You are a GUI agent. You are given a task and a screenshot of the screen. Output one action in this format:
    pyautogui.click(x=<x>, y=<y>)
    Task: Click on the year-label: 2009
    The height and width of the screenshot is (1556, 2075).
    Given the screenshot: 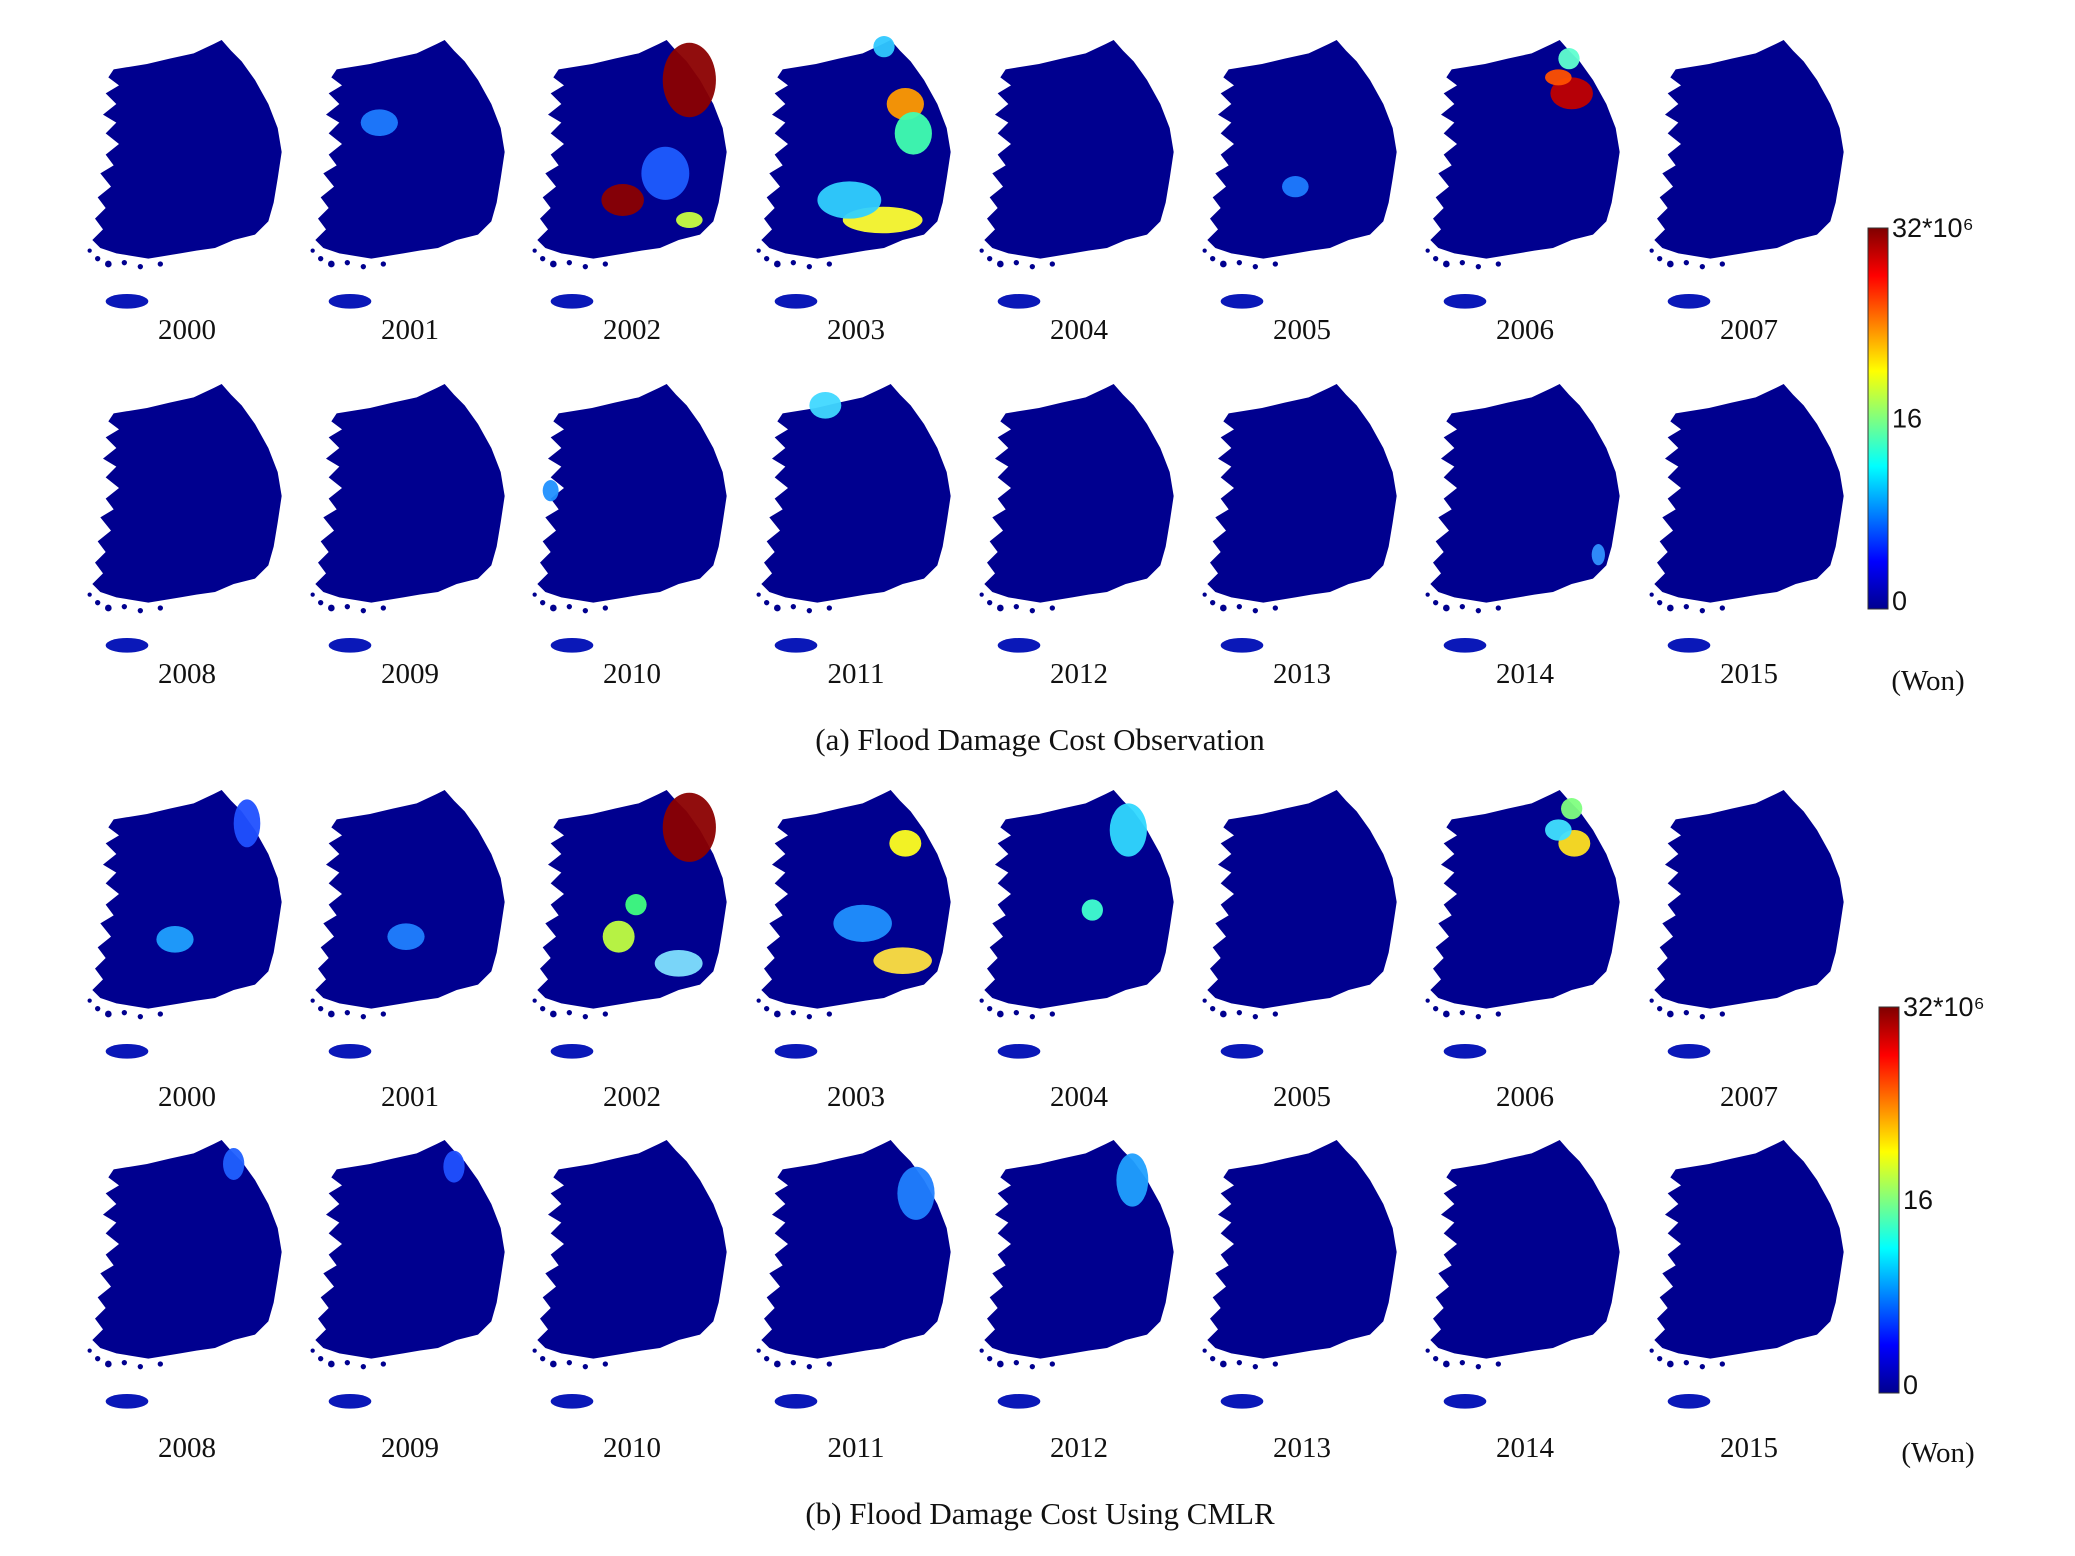 What is the action you would take?
    pyautogui.click(x=410, y=1448)
    